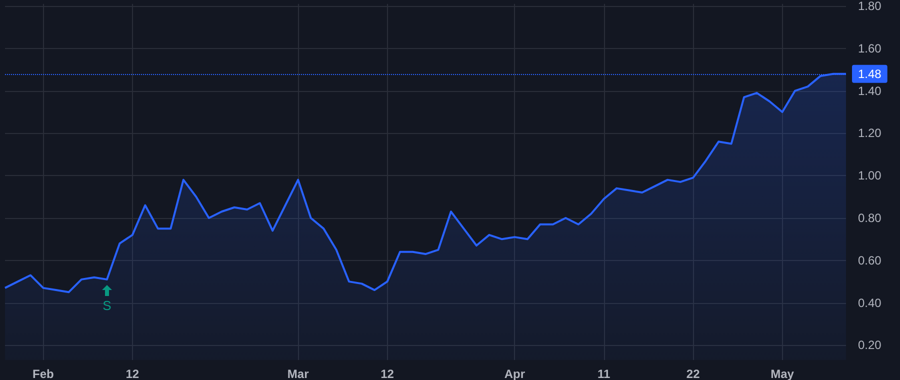  What do you see at coordinates (870, 303) in the screenshot?
I see `y-tick-label: 0.40` at bounding box center [870, 303].